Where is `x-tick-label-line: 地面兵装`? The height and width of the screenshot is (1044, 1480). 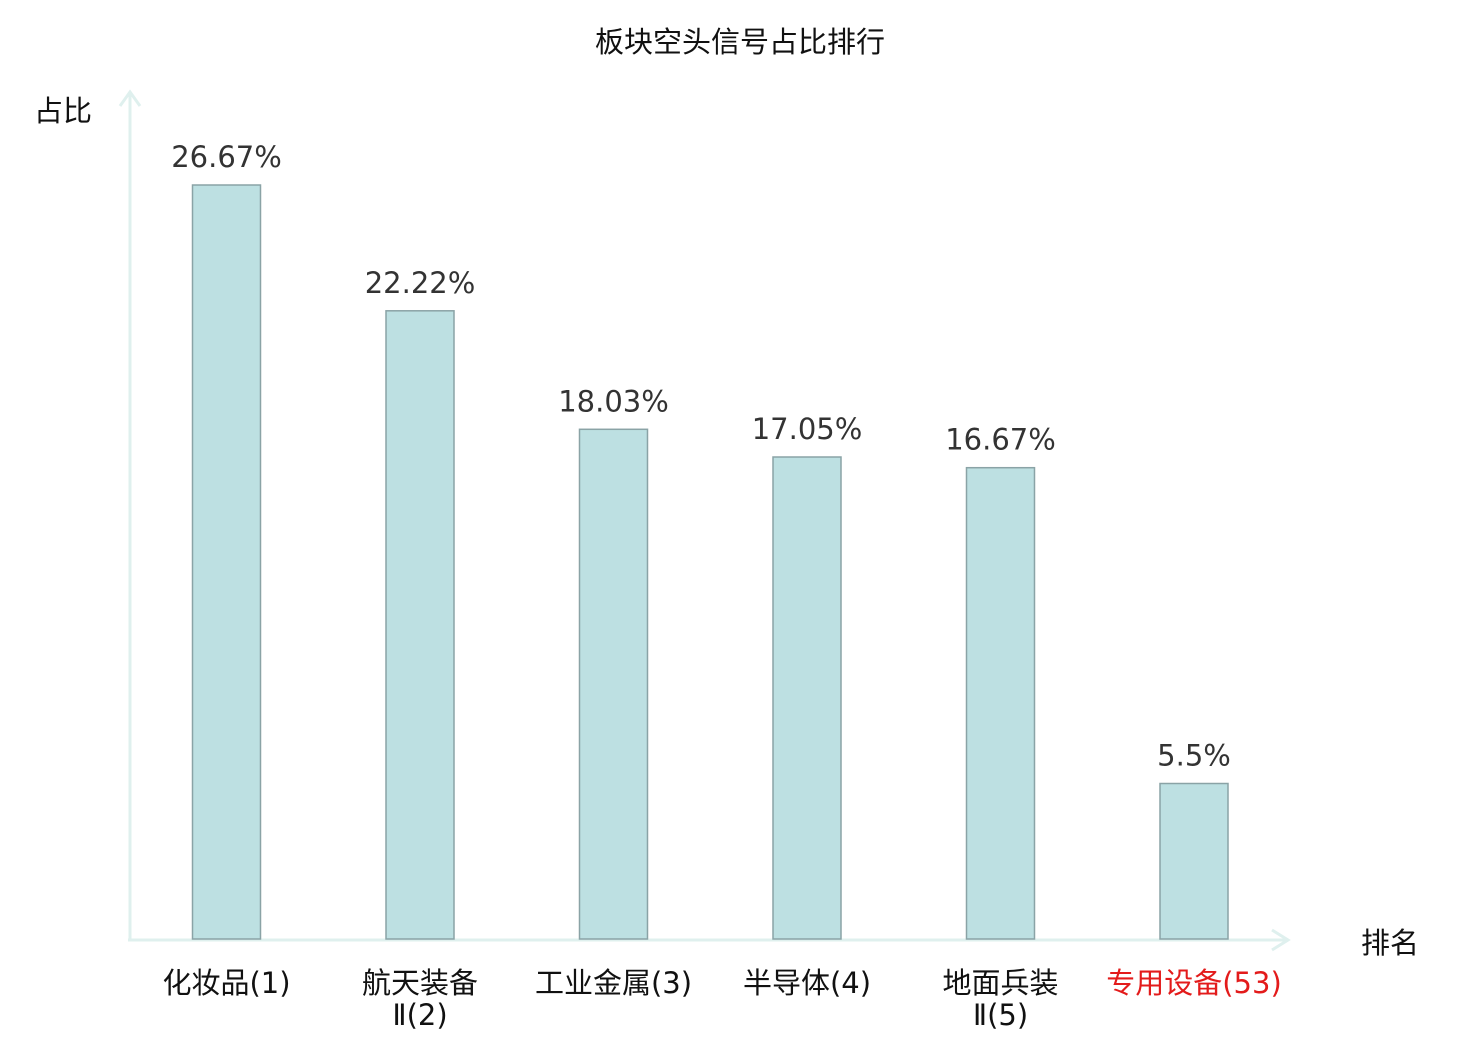 x-tick-label-line: 地面兵装 is located at coordinates (1000, 983).